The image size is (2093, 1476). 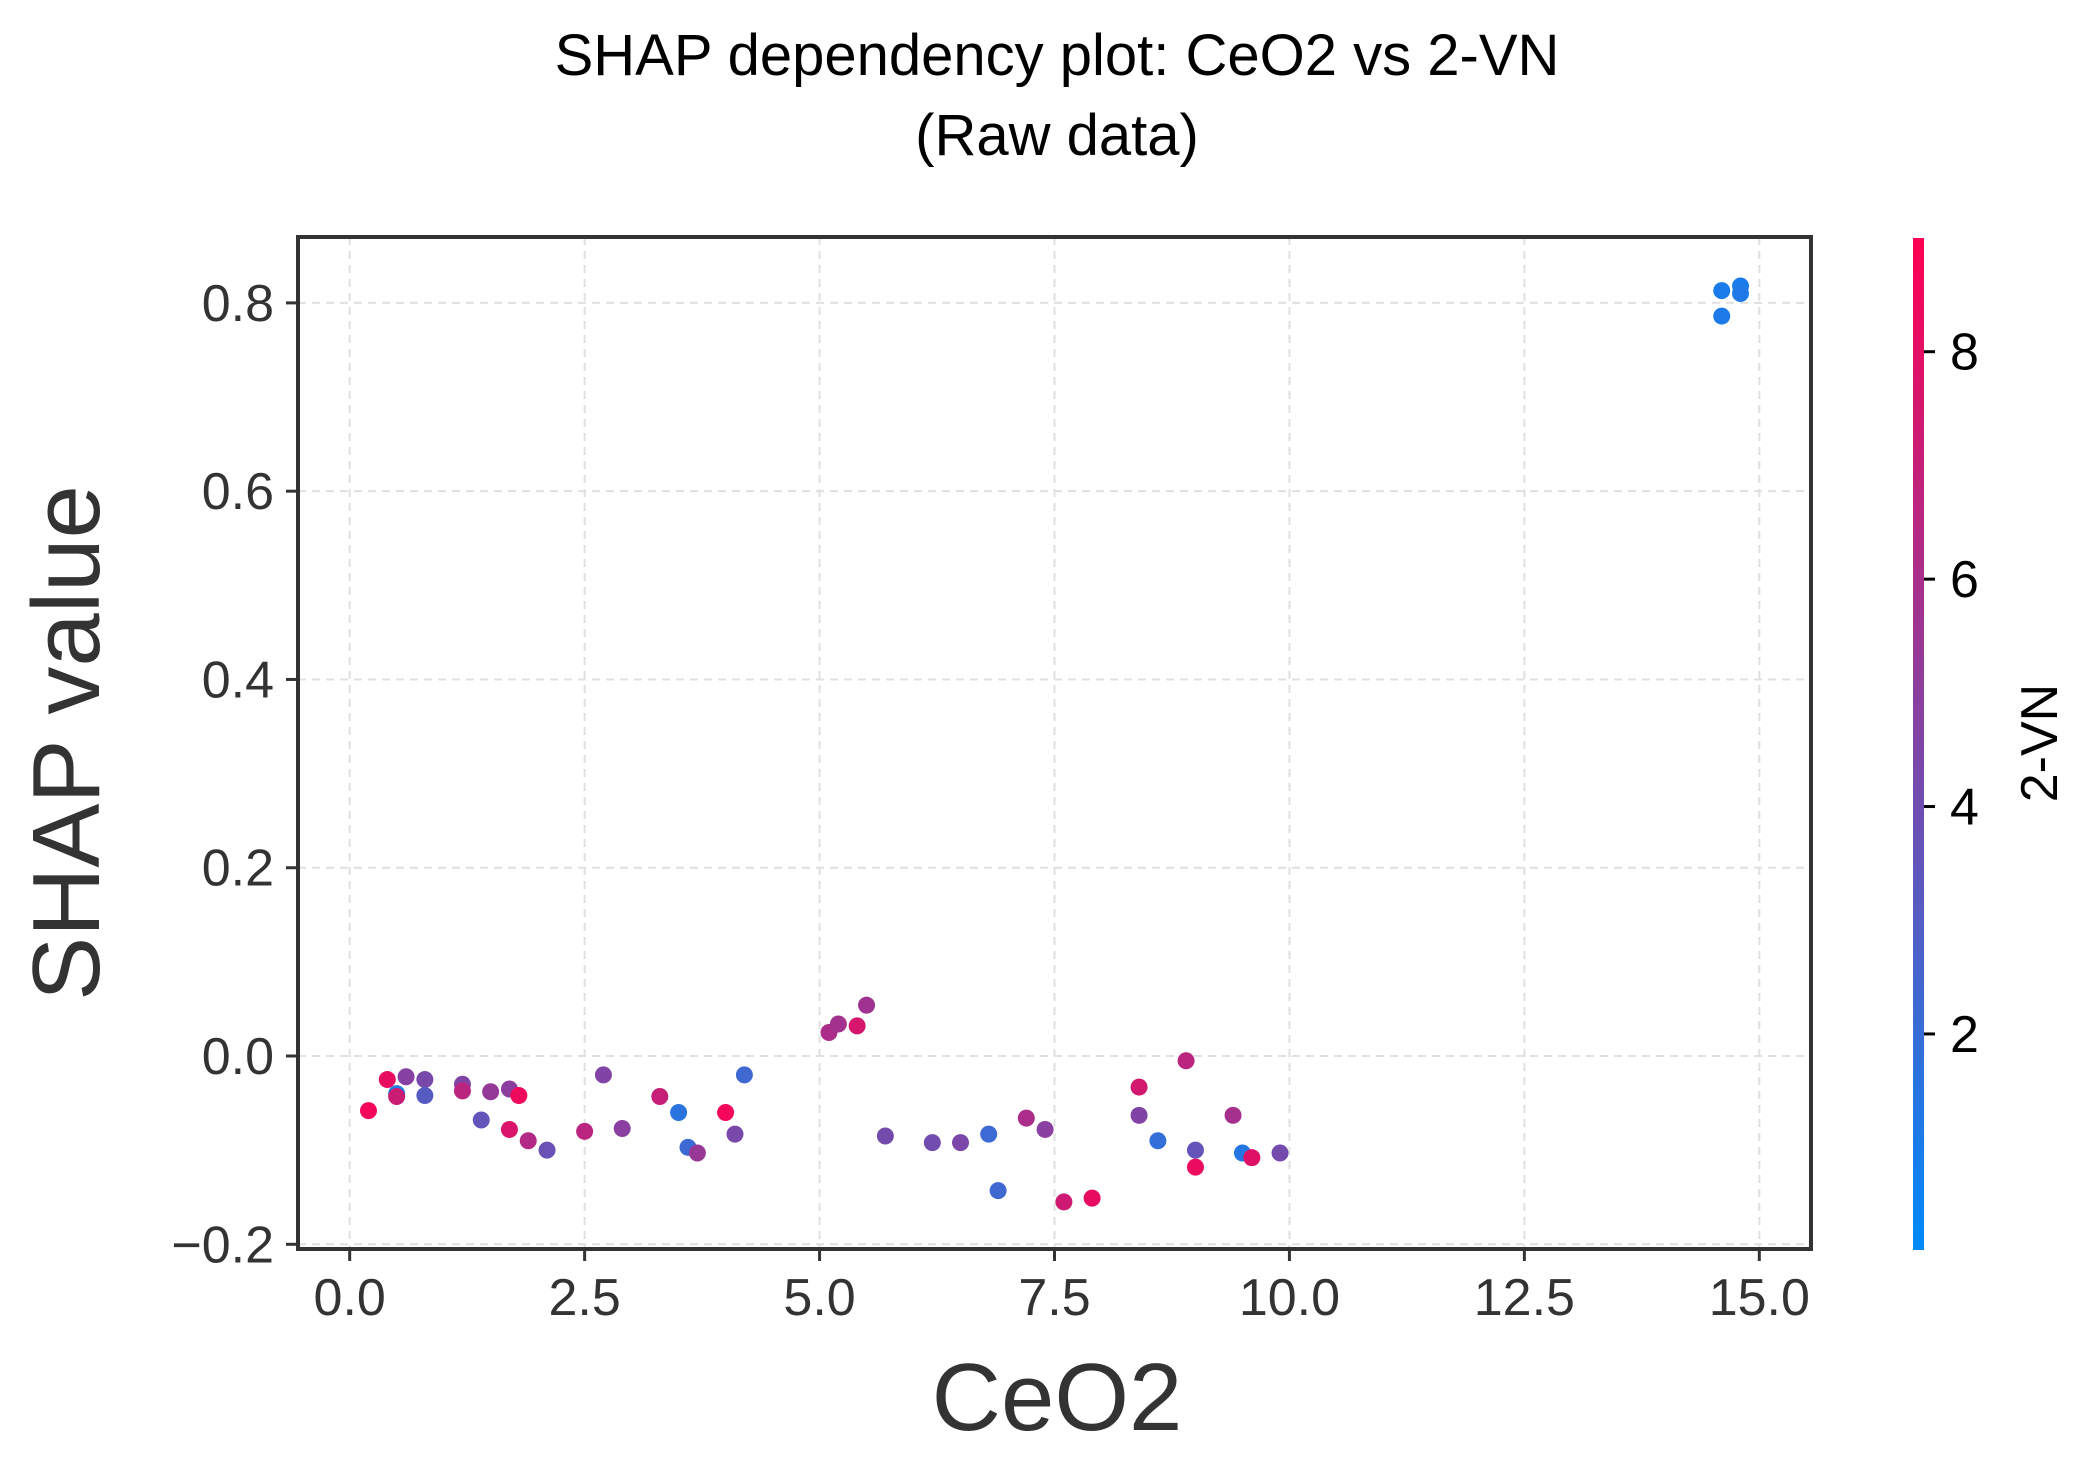 What do you see at coordinates (1057, 55) in the screenshot?
I see `chart-title: SHAP dependency plot: CeO2 vs 2-VN` at bounding box center [1057, 55].